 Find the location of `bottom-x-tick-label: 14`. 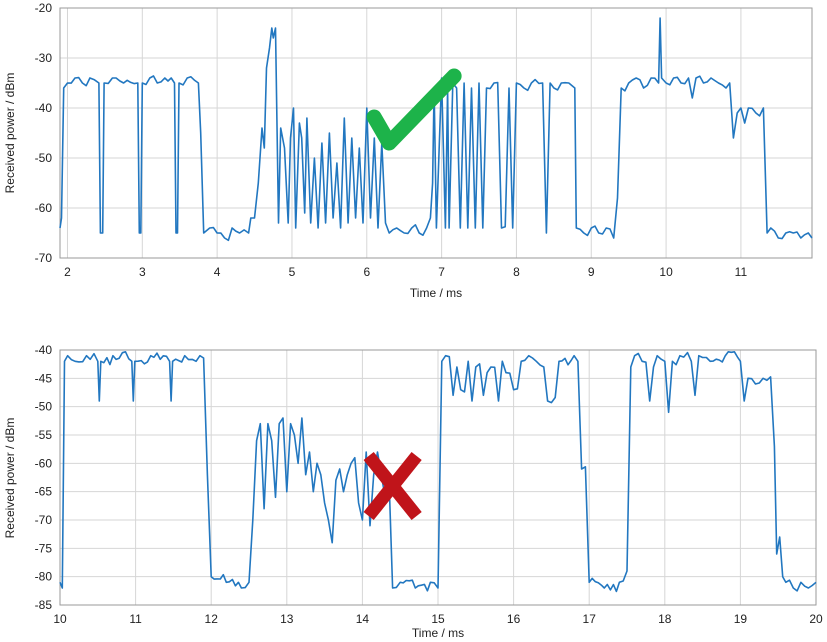

bottom-x-tick-label: 14 is located at coordinates (363, 619).